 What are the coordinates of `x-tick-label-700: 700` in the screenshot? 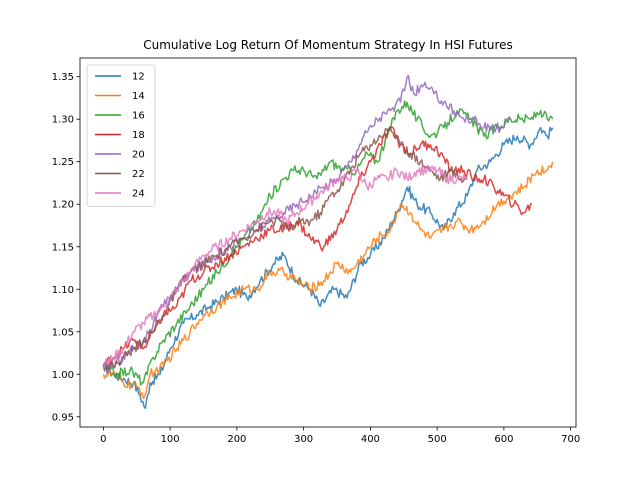 It's located at (570, 439).